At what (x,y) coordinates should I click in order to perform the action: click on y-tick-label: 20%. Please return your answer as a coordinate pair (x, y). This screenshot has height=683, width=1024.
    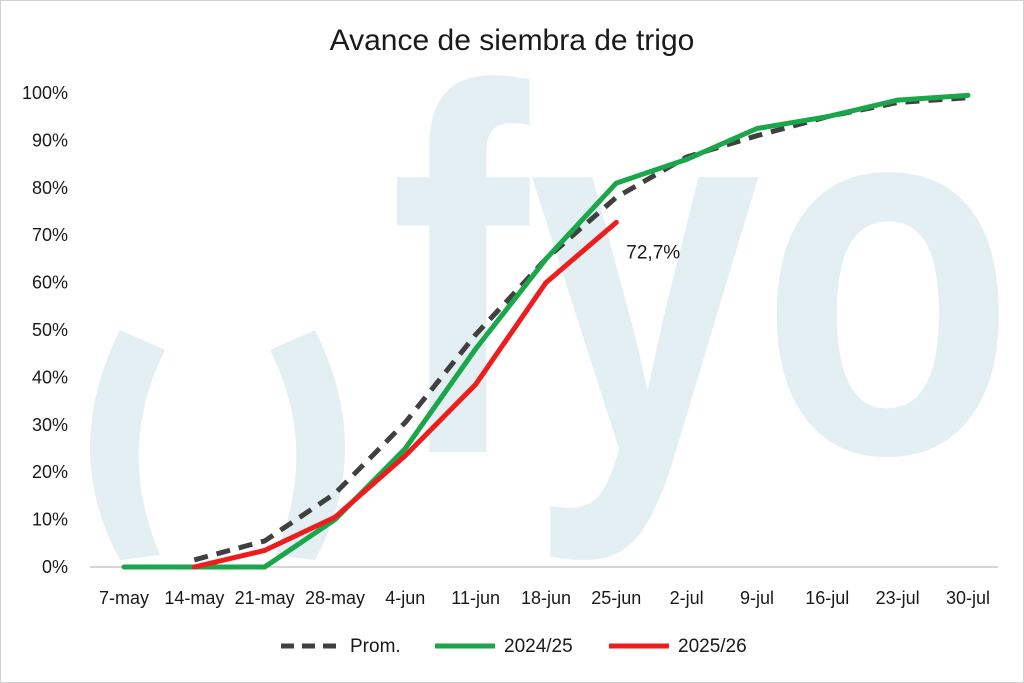
    Looking at the image, I should click on (50, 472).